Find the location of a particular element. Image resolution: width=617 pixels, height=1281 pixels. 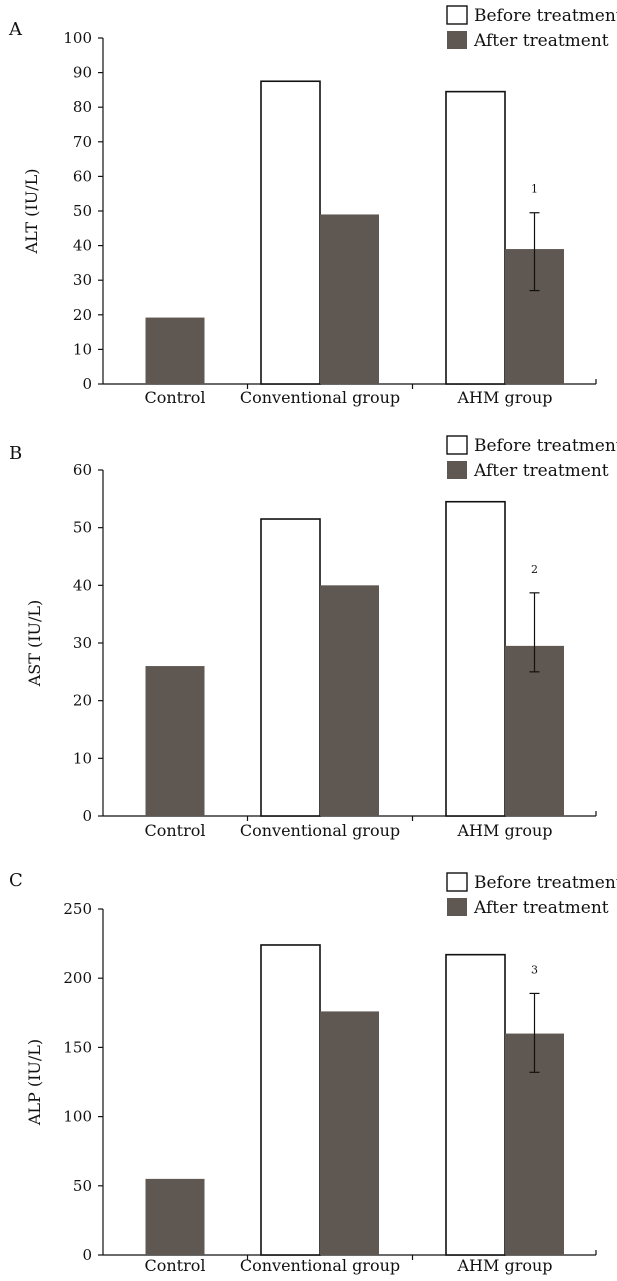

significance-mark: 3 is located at coordinates (534, 969).